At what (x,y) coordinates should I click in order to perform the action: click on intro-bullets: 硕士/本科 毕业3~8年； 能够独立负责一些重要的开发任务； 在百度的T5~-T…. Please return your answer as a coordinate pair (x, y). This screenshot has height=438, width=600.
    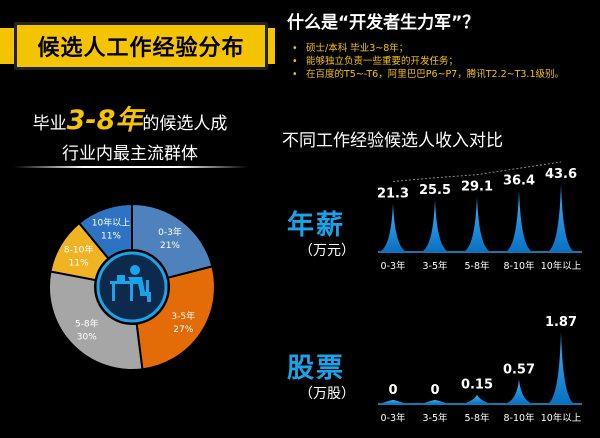
    Looking at the image, I should click on (428, 61).